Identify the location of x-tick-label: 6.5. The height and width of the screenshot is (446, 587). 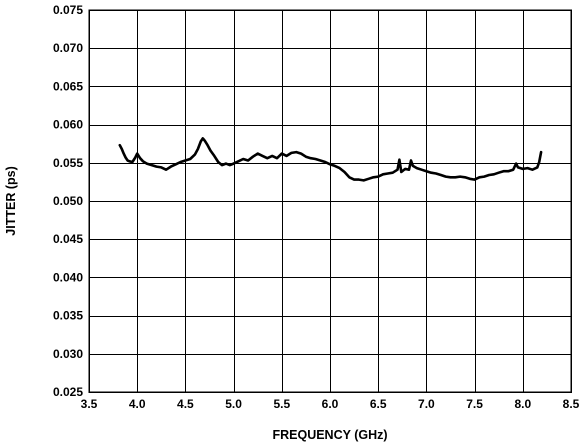
(378, 404).